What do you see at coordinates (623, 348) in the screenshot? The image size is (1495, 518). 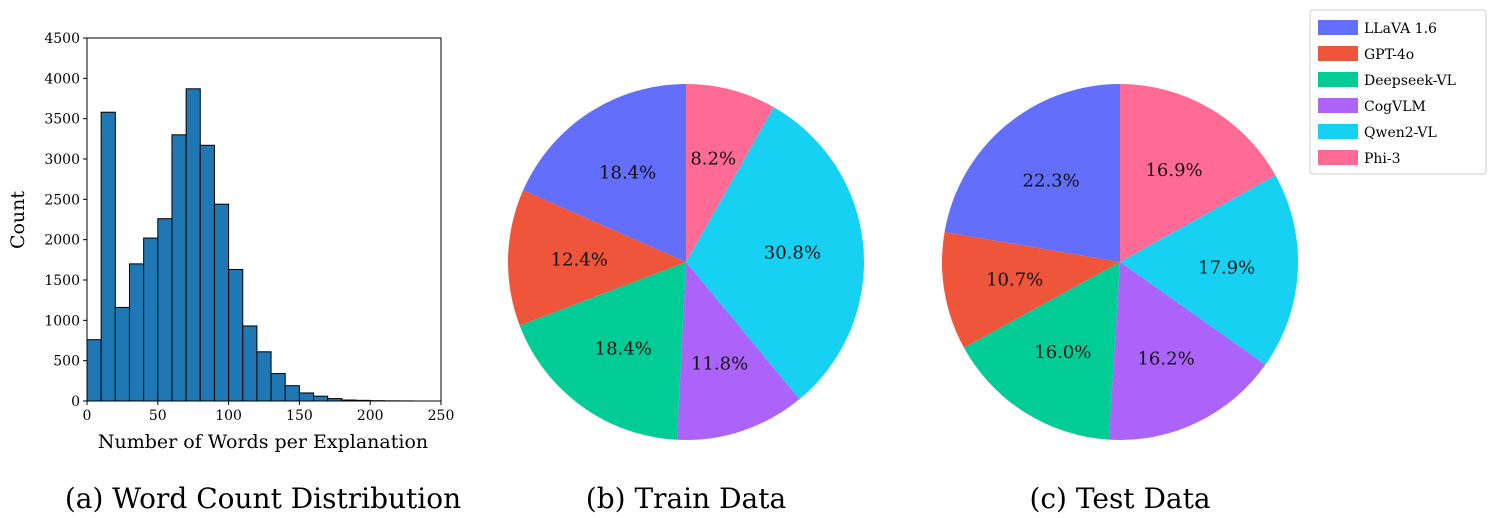 I see `pie-train-pct-label-3: 18.4%` at bounding box center [623, 348].